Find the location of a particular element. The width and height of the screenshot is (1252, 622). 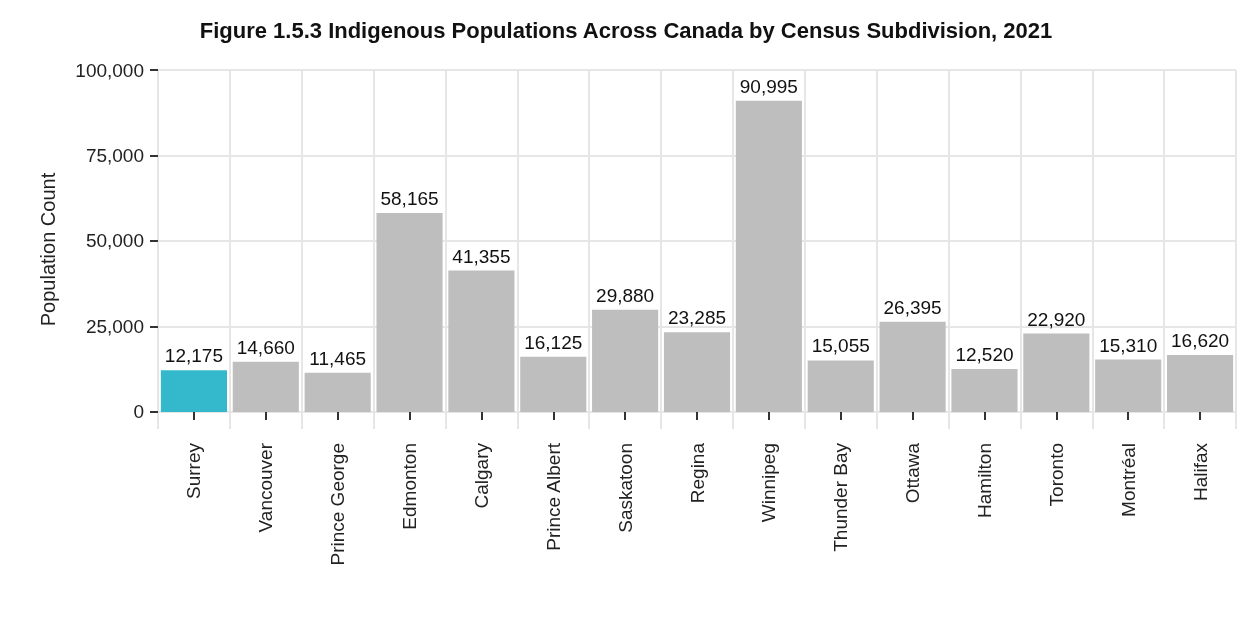

x-tick-label: Prince George is located at coordinates (338, 504).